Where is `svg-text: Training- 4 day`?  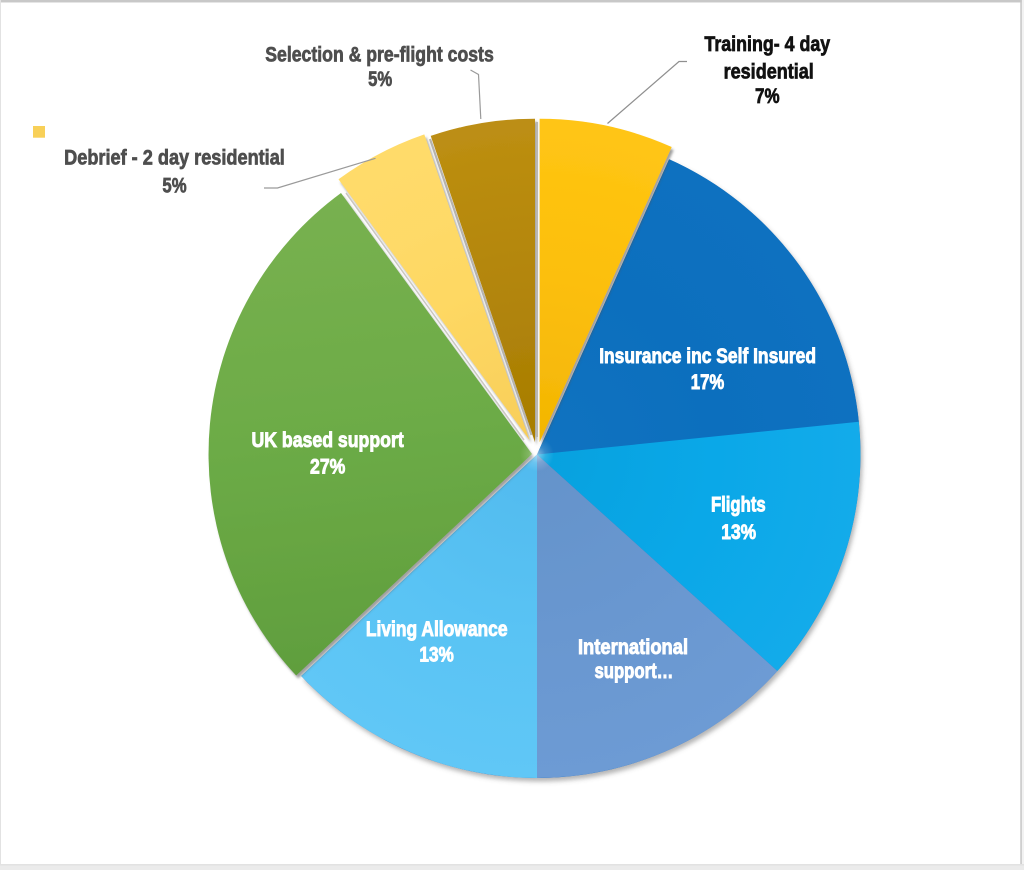
svg-text: Training- 4 day is located at coordinates (767, 45).